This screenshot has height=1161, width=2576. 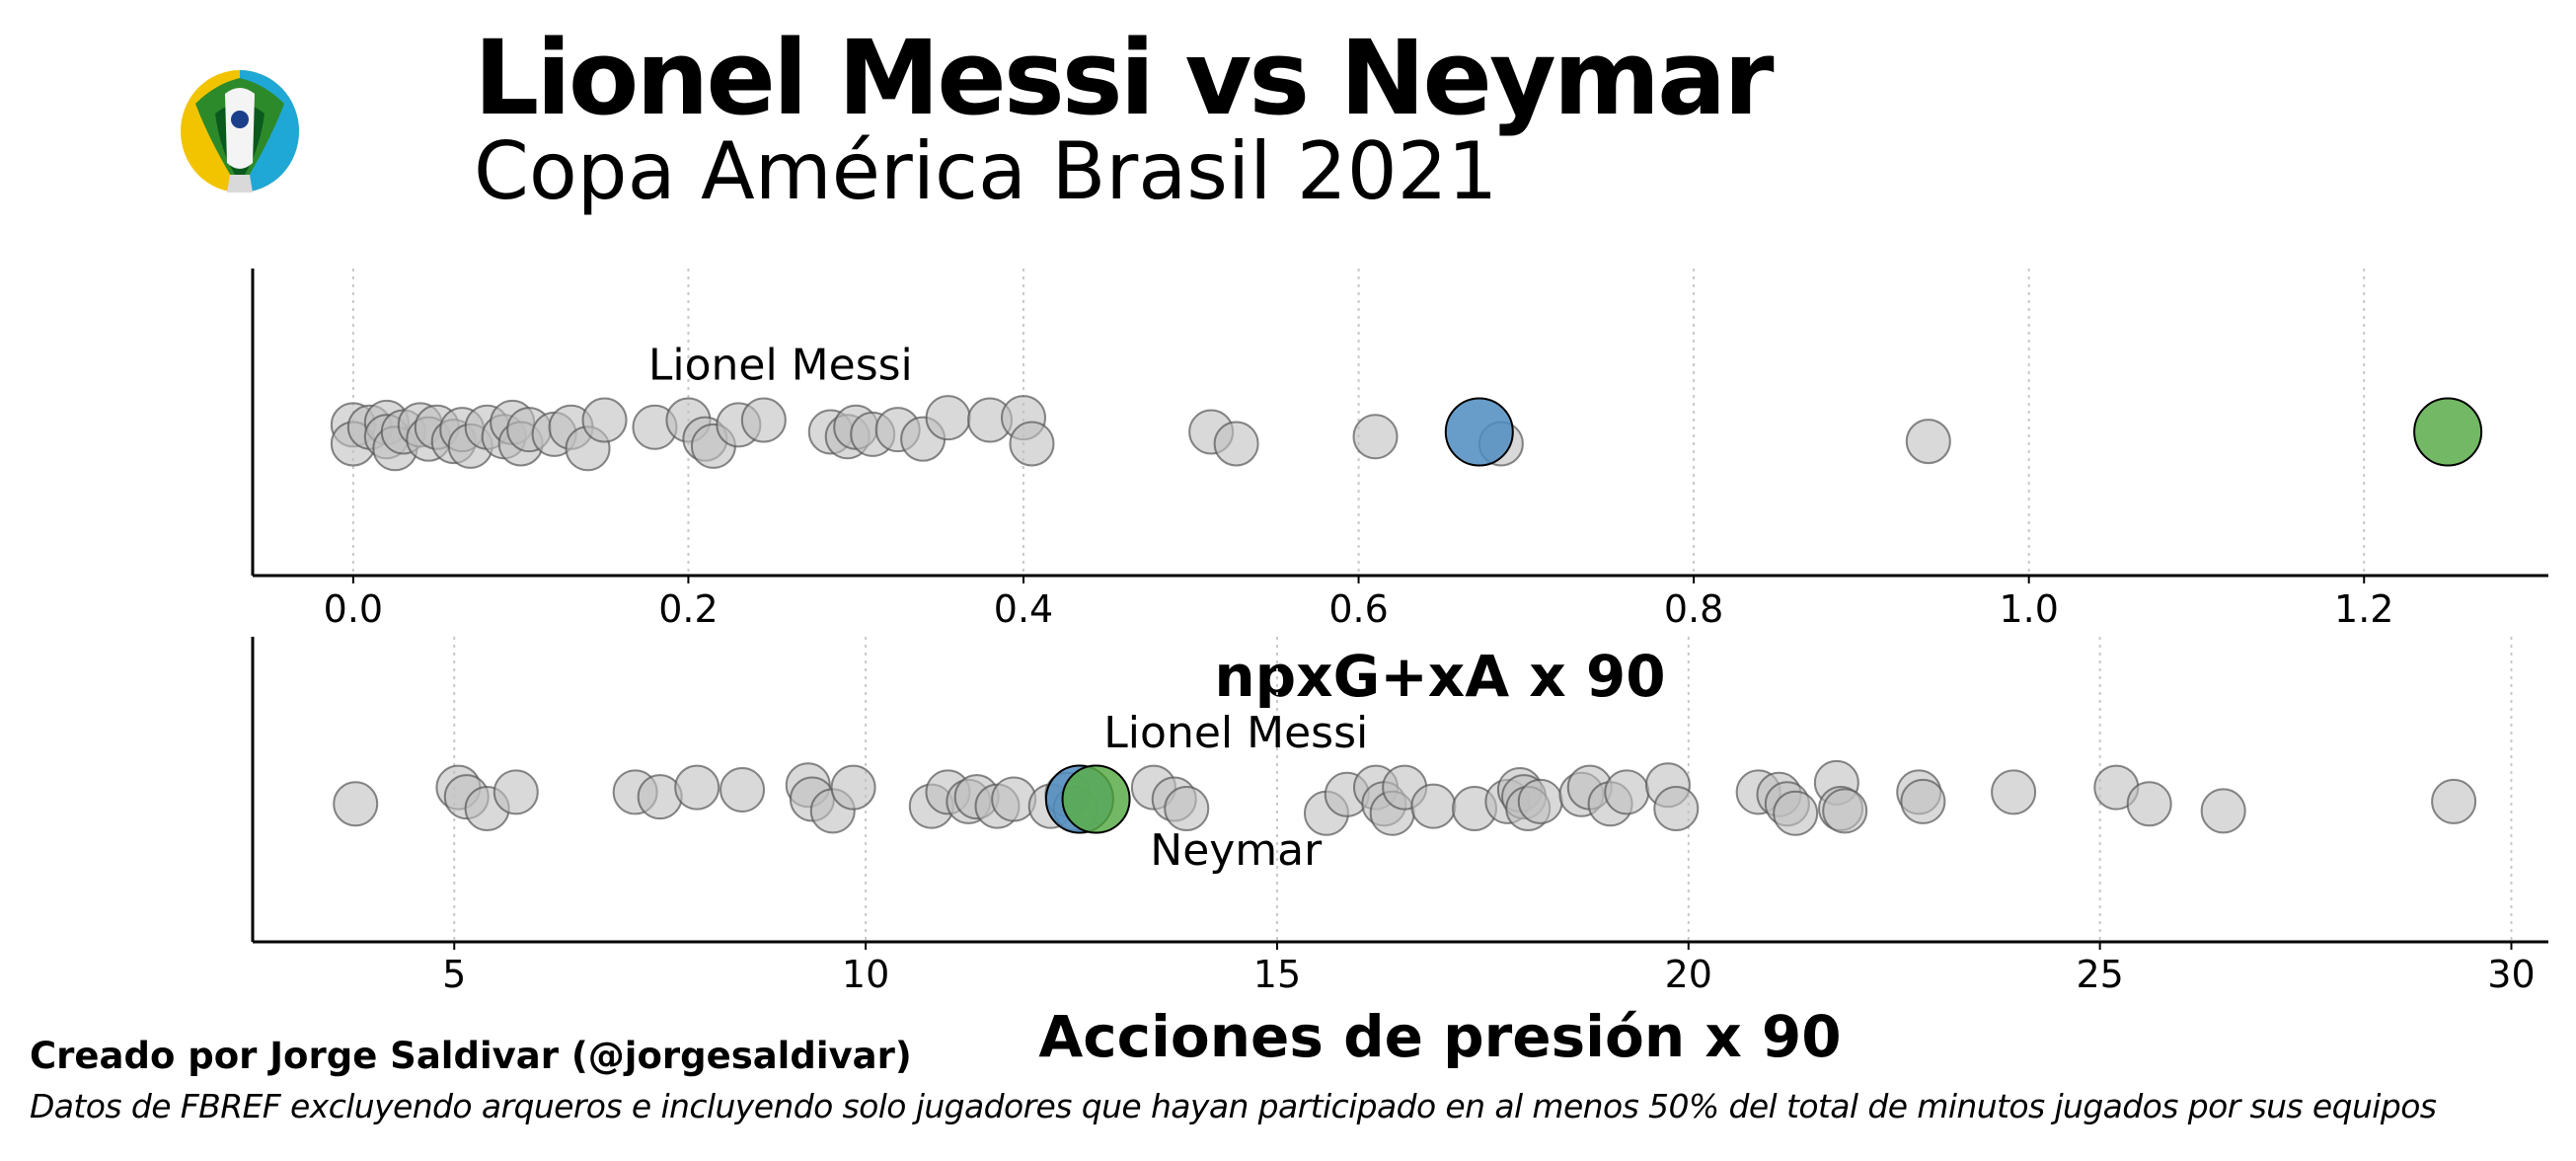 What do you see at coordinates (2363, 609) in the screenshot?
I see `x-tick-label: 1.2` at bounding box center [2363, 609].